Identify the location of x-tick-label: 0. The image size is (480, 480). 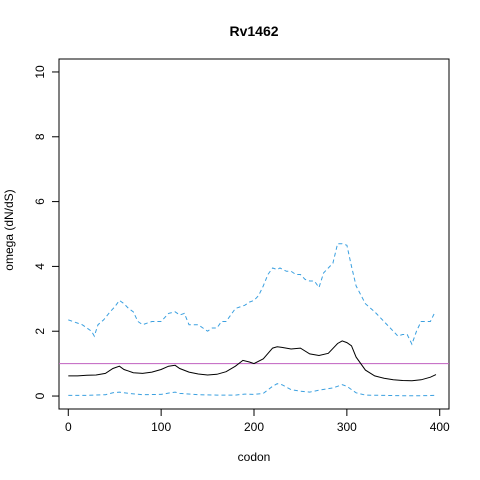
(68, 427).